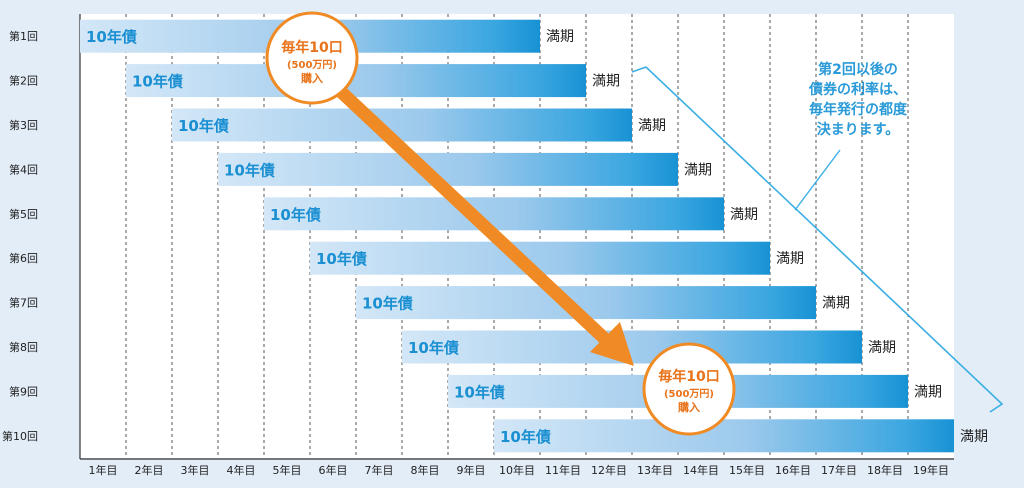 This screenshot has width=1024, height=488. What do you see at coordinates (563, 470) in the screenshot?
I see `year-label: 11年目` at bounding box center [563, 470].